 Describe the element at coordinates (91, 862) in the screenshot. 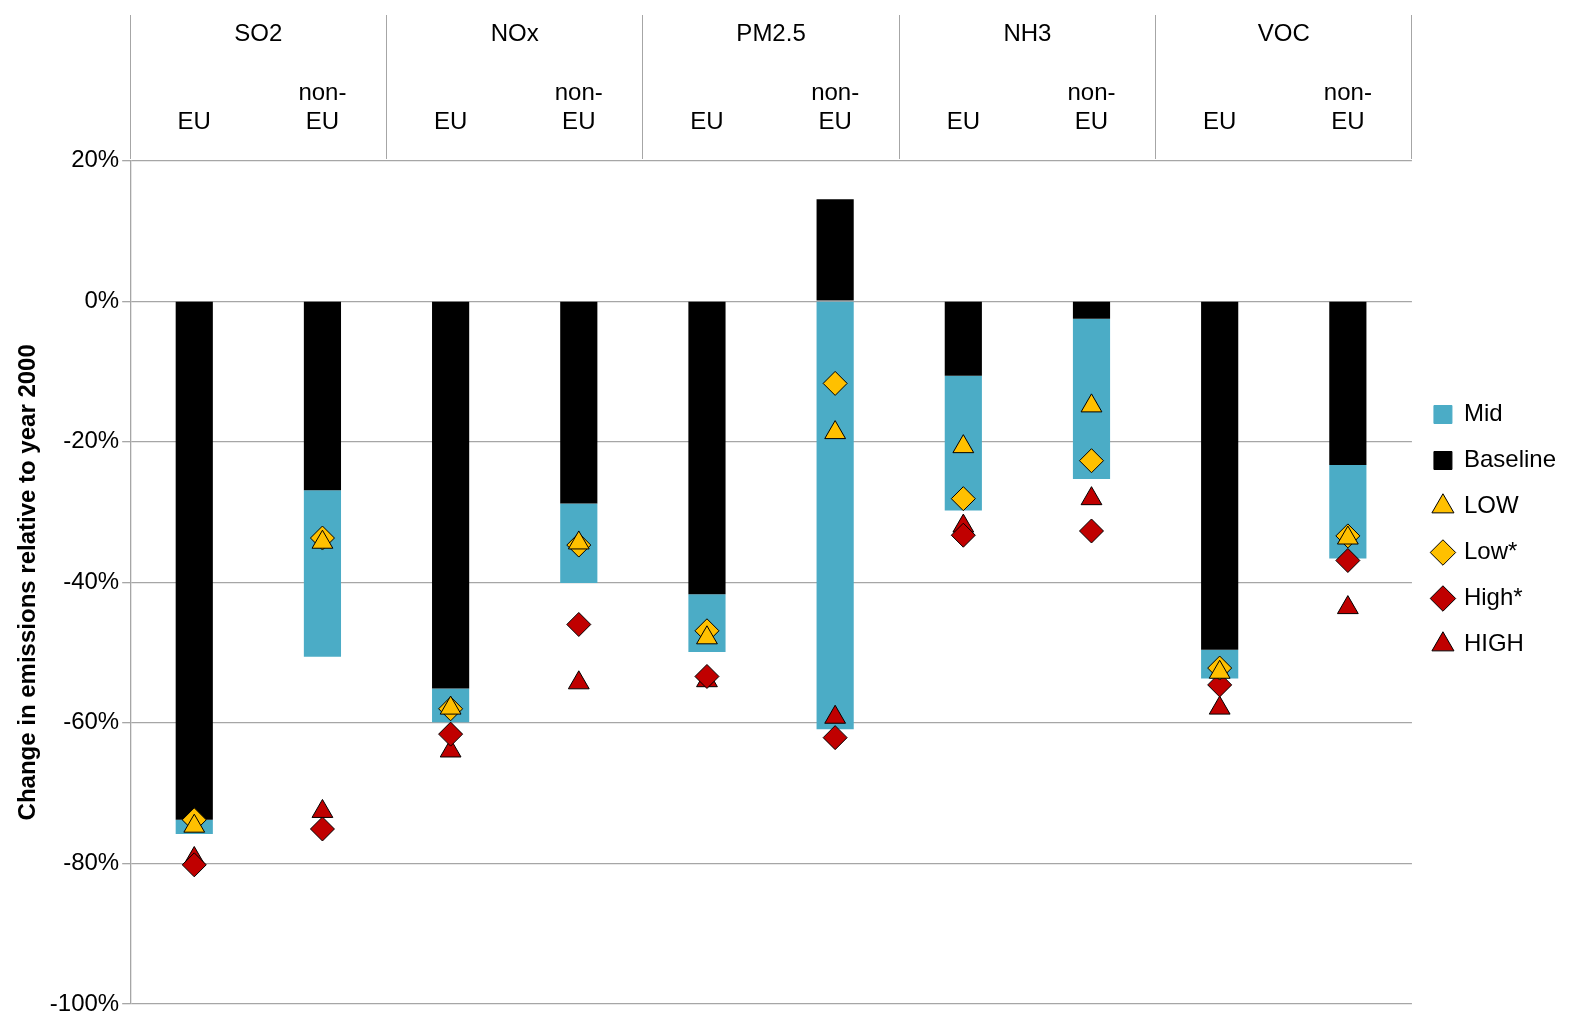

I see `y-tick-label: -80%` at that location.